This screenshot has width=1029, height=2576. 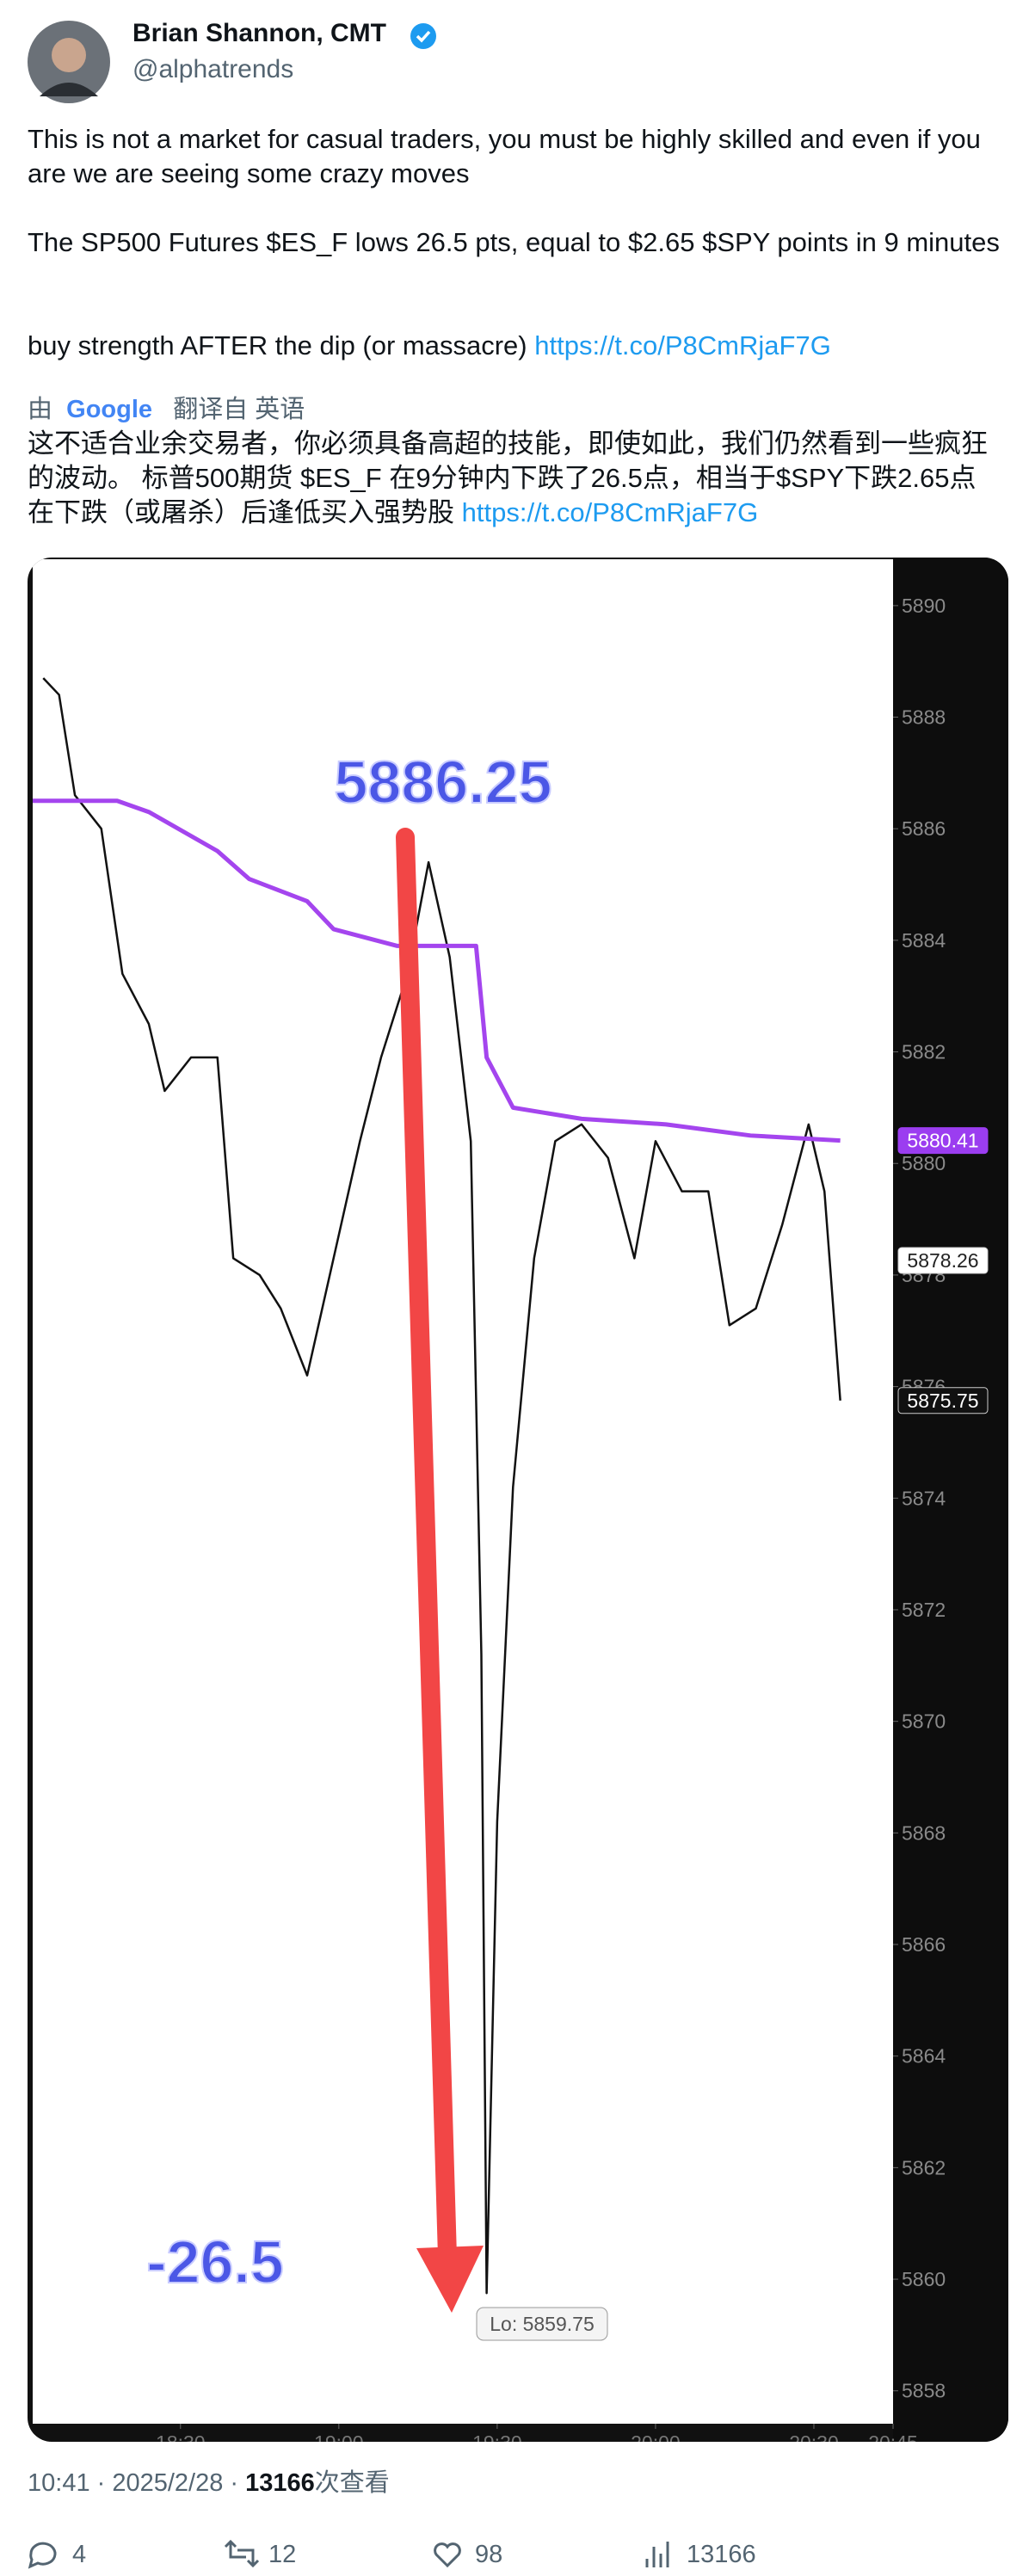 I want to click on handle: @alphatrends, so click(x=213, y=69).